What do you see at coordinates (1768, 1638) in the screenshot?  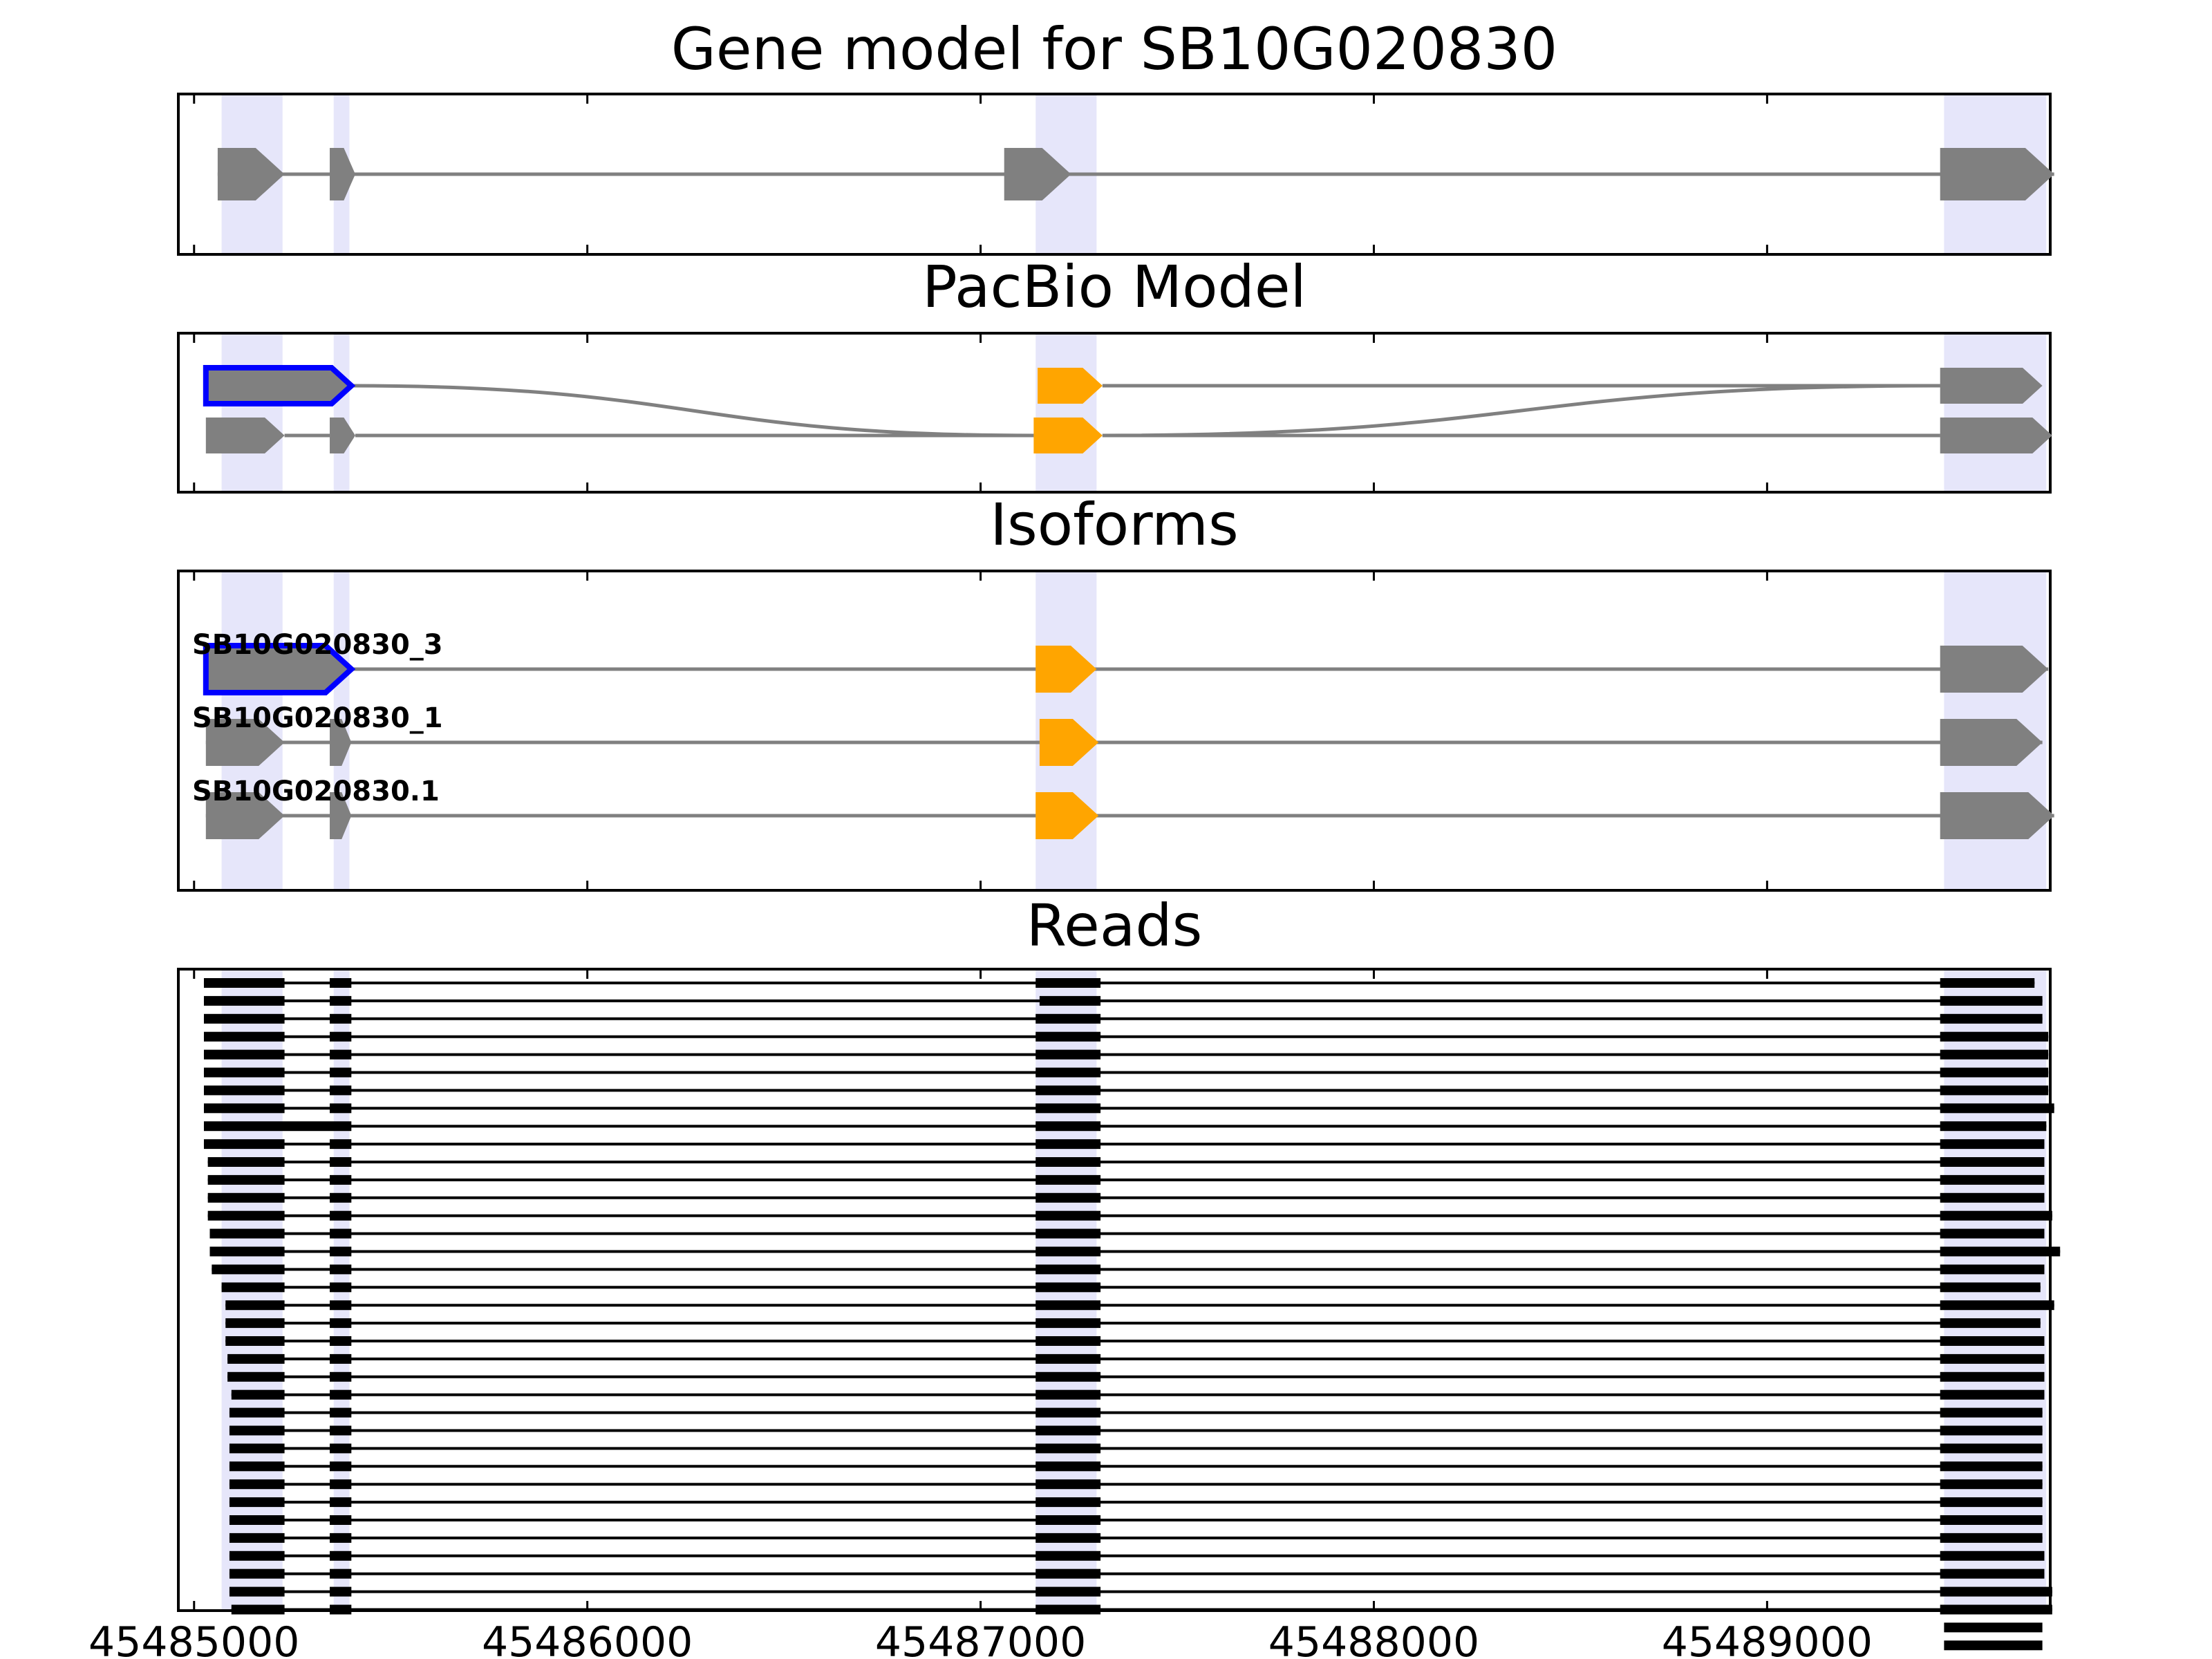 I see `x-tick-label: 45489000` at bounding box center [1768, 1638].